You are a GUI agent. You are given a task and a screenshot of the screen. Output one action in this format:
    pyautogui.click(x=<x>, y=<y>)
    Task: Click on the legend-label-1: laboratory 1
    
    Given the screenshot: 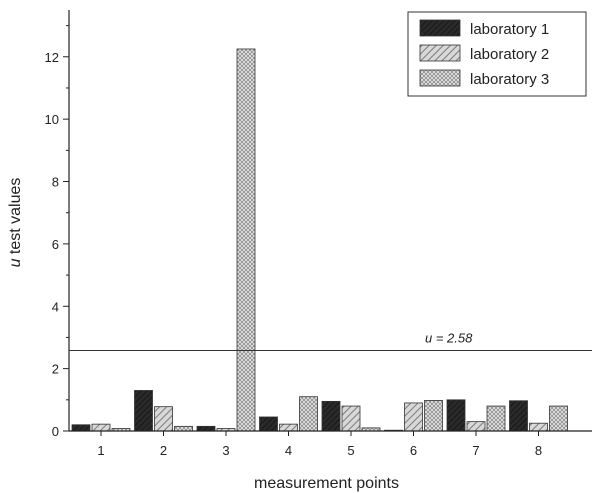 What is the action you would take?
    pyautogui.click(x=509, y=29)
    